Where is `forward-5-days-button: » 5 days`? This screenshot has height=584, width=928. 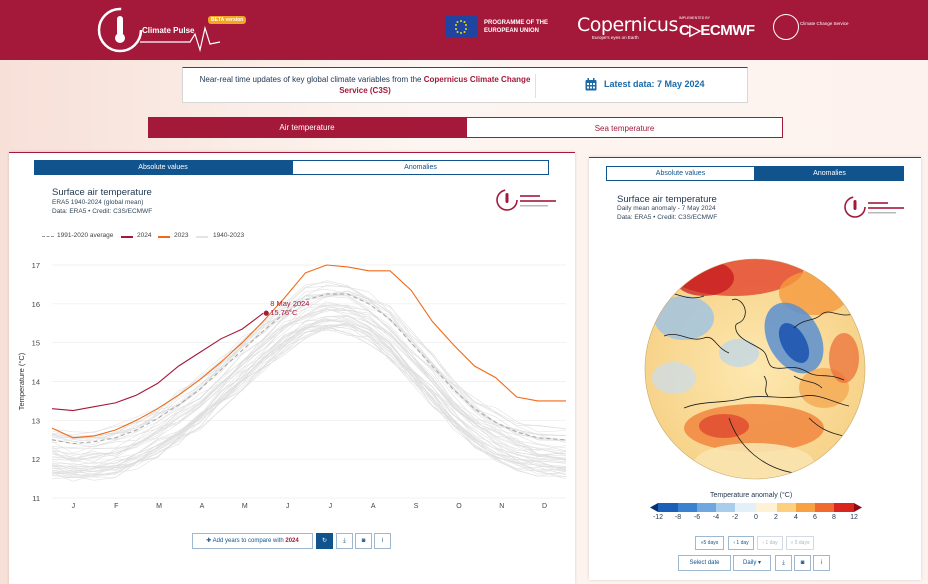
forward-5-days-button: » 5 days is located at coordinates (800, 543).